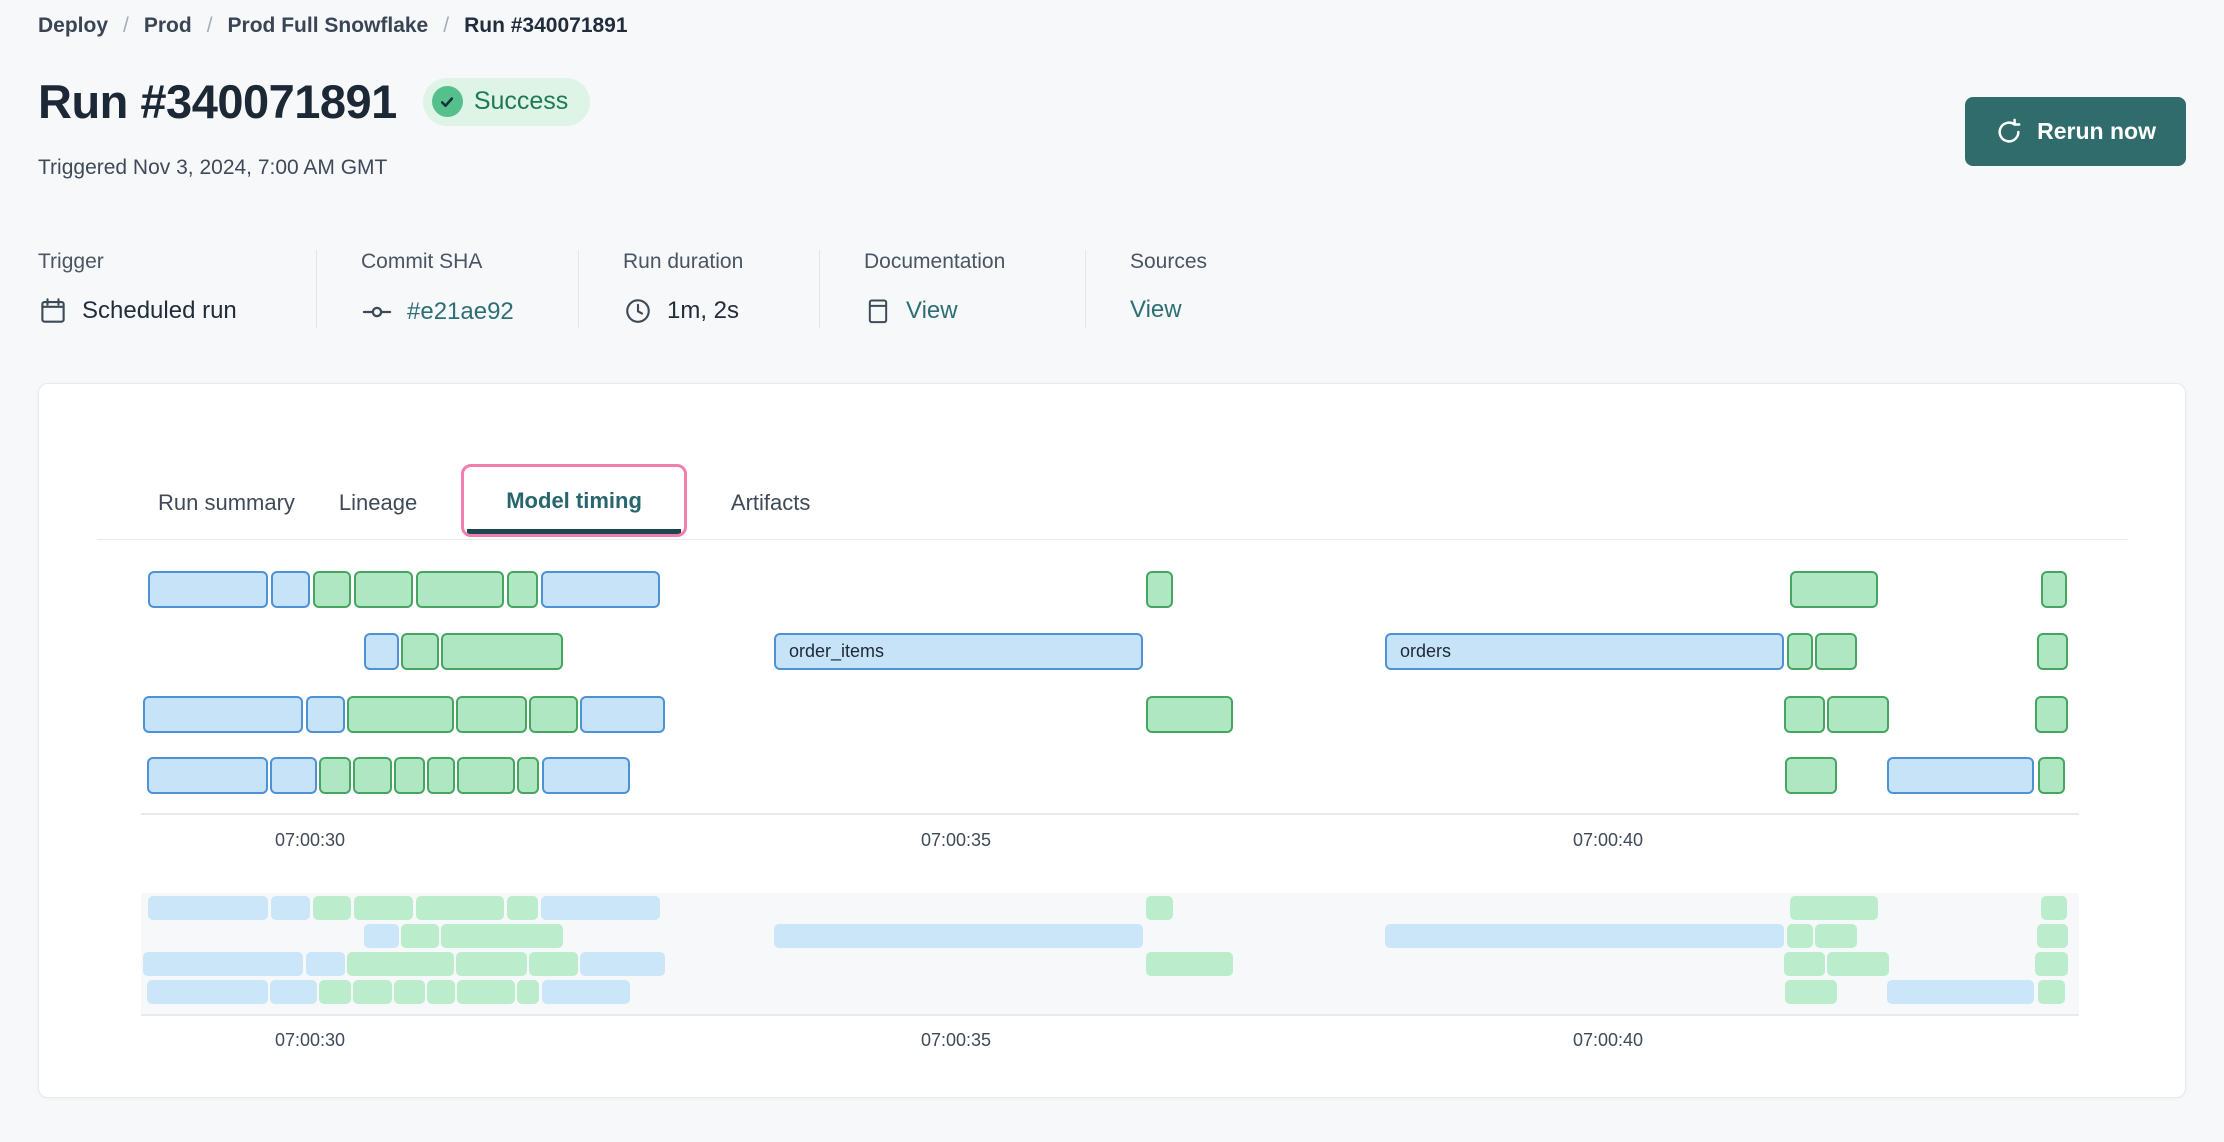 Image resolution: width=2224 pixels, height=1142 pixels. What do you see at coordinates (1146, 289) in the screenshot?
I see `meta-col-sources: Sources View` at bounding box center [1146, 289].